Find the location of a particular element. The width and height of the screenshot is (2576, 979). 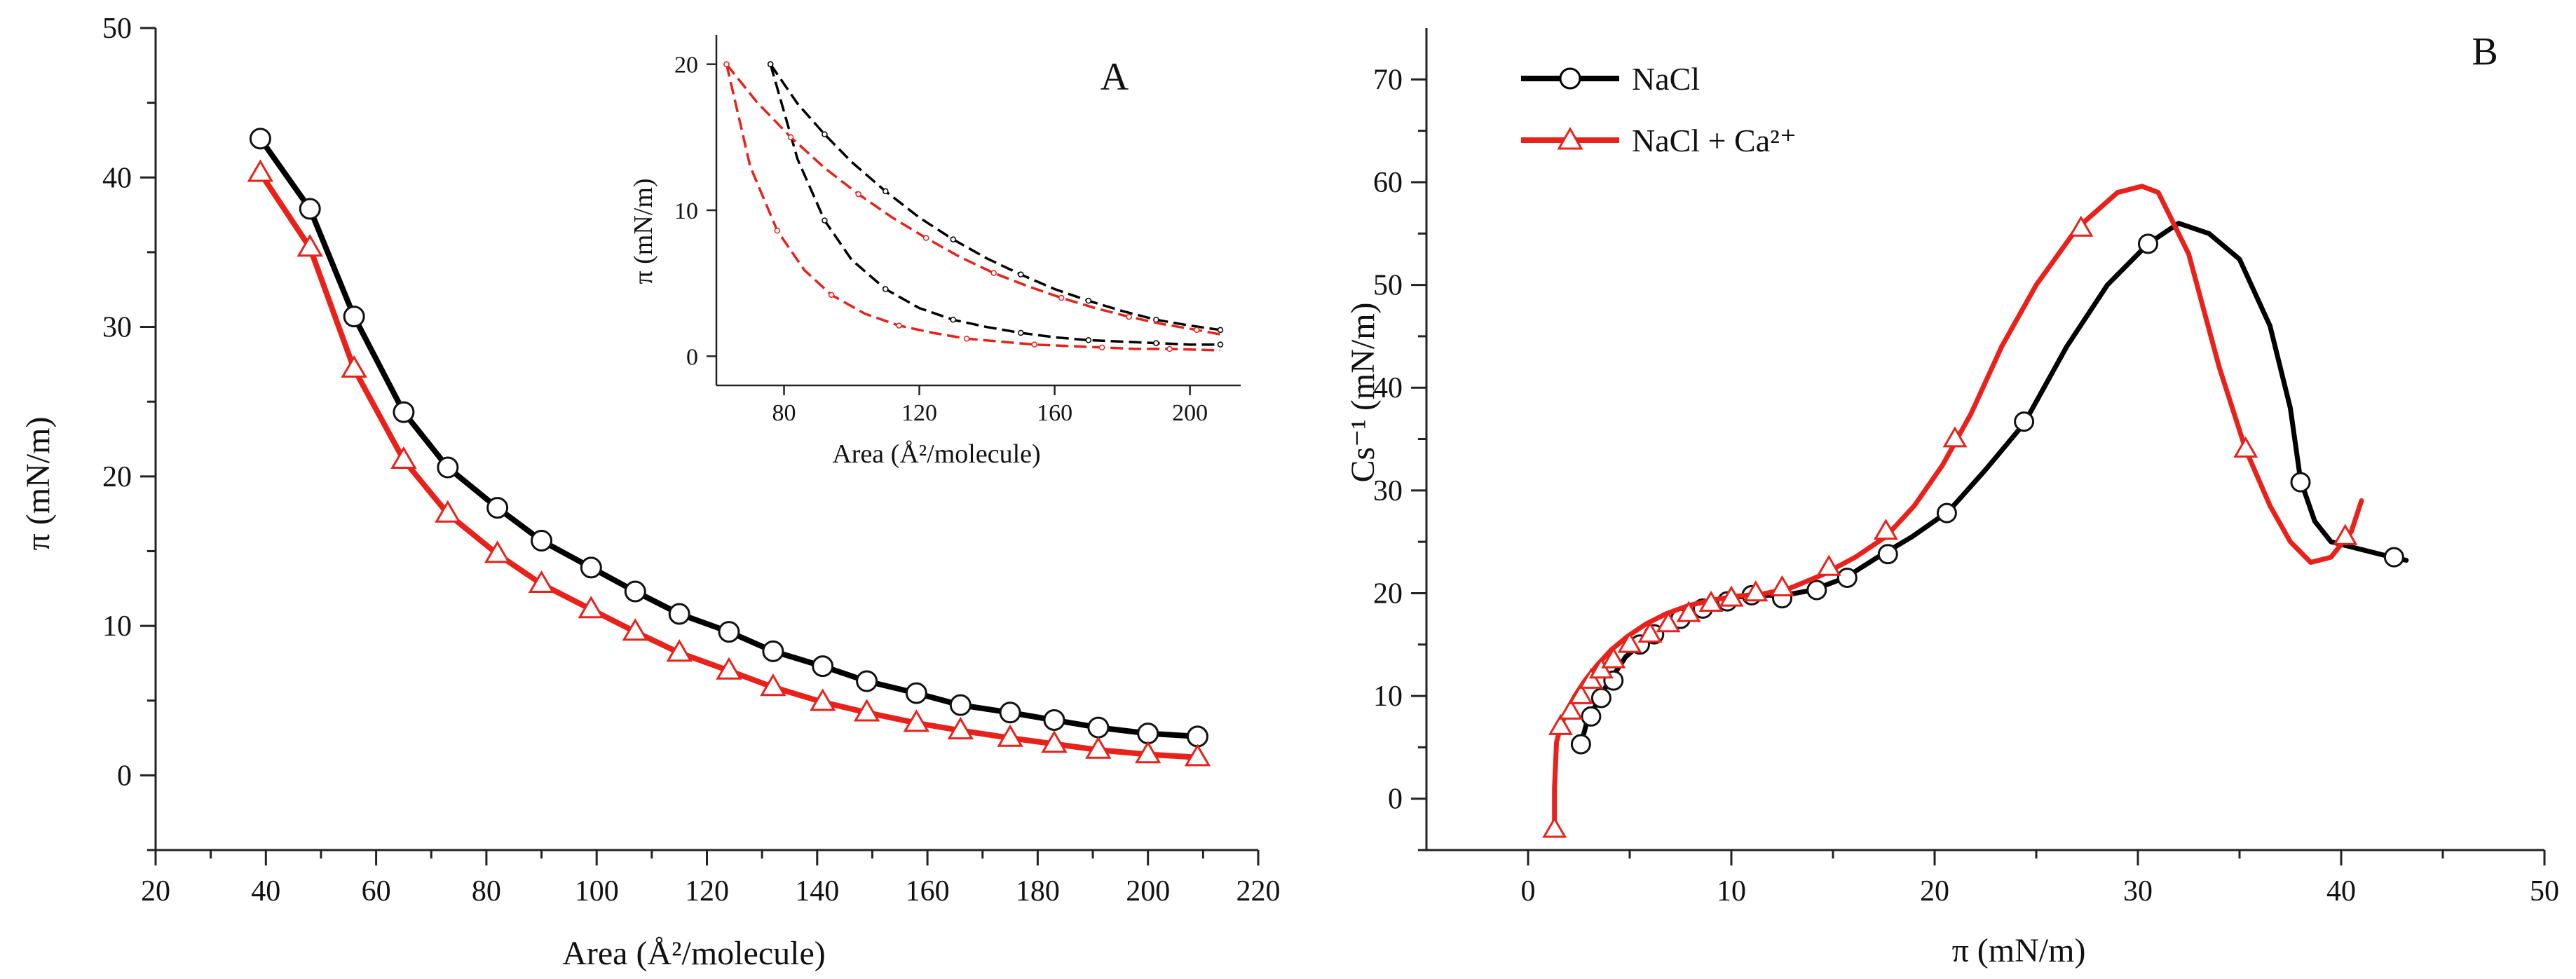

panel-b-y-tick-label: 50 is located at coordinates (1388, 286).